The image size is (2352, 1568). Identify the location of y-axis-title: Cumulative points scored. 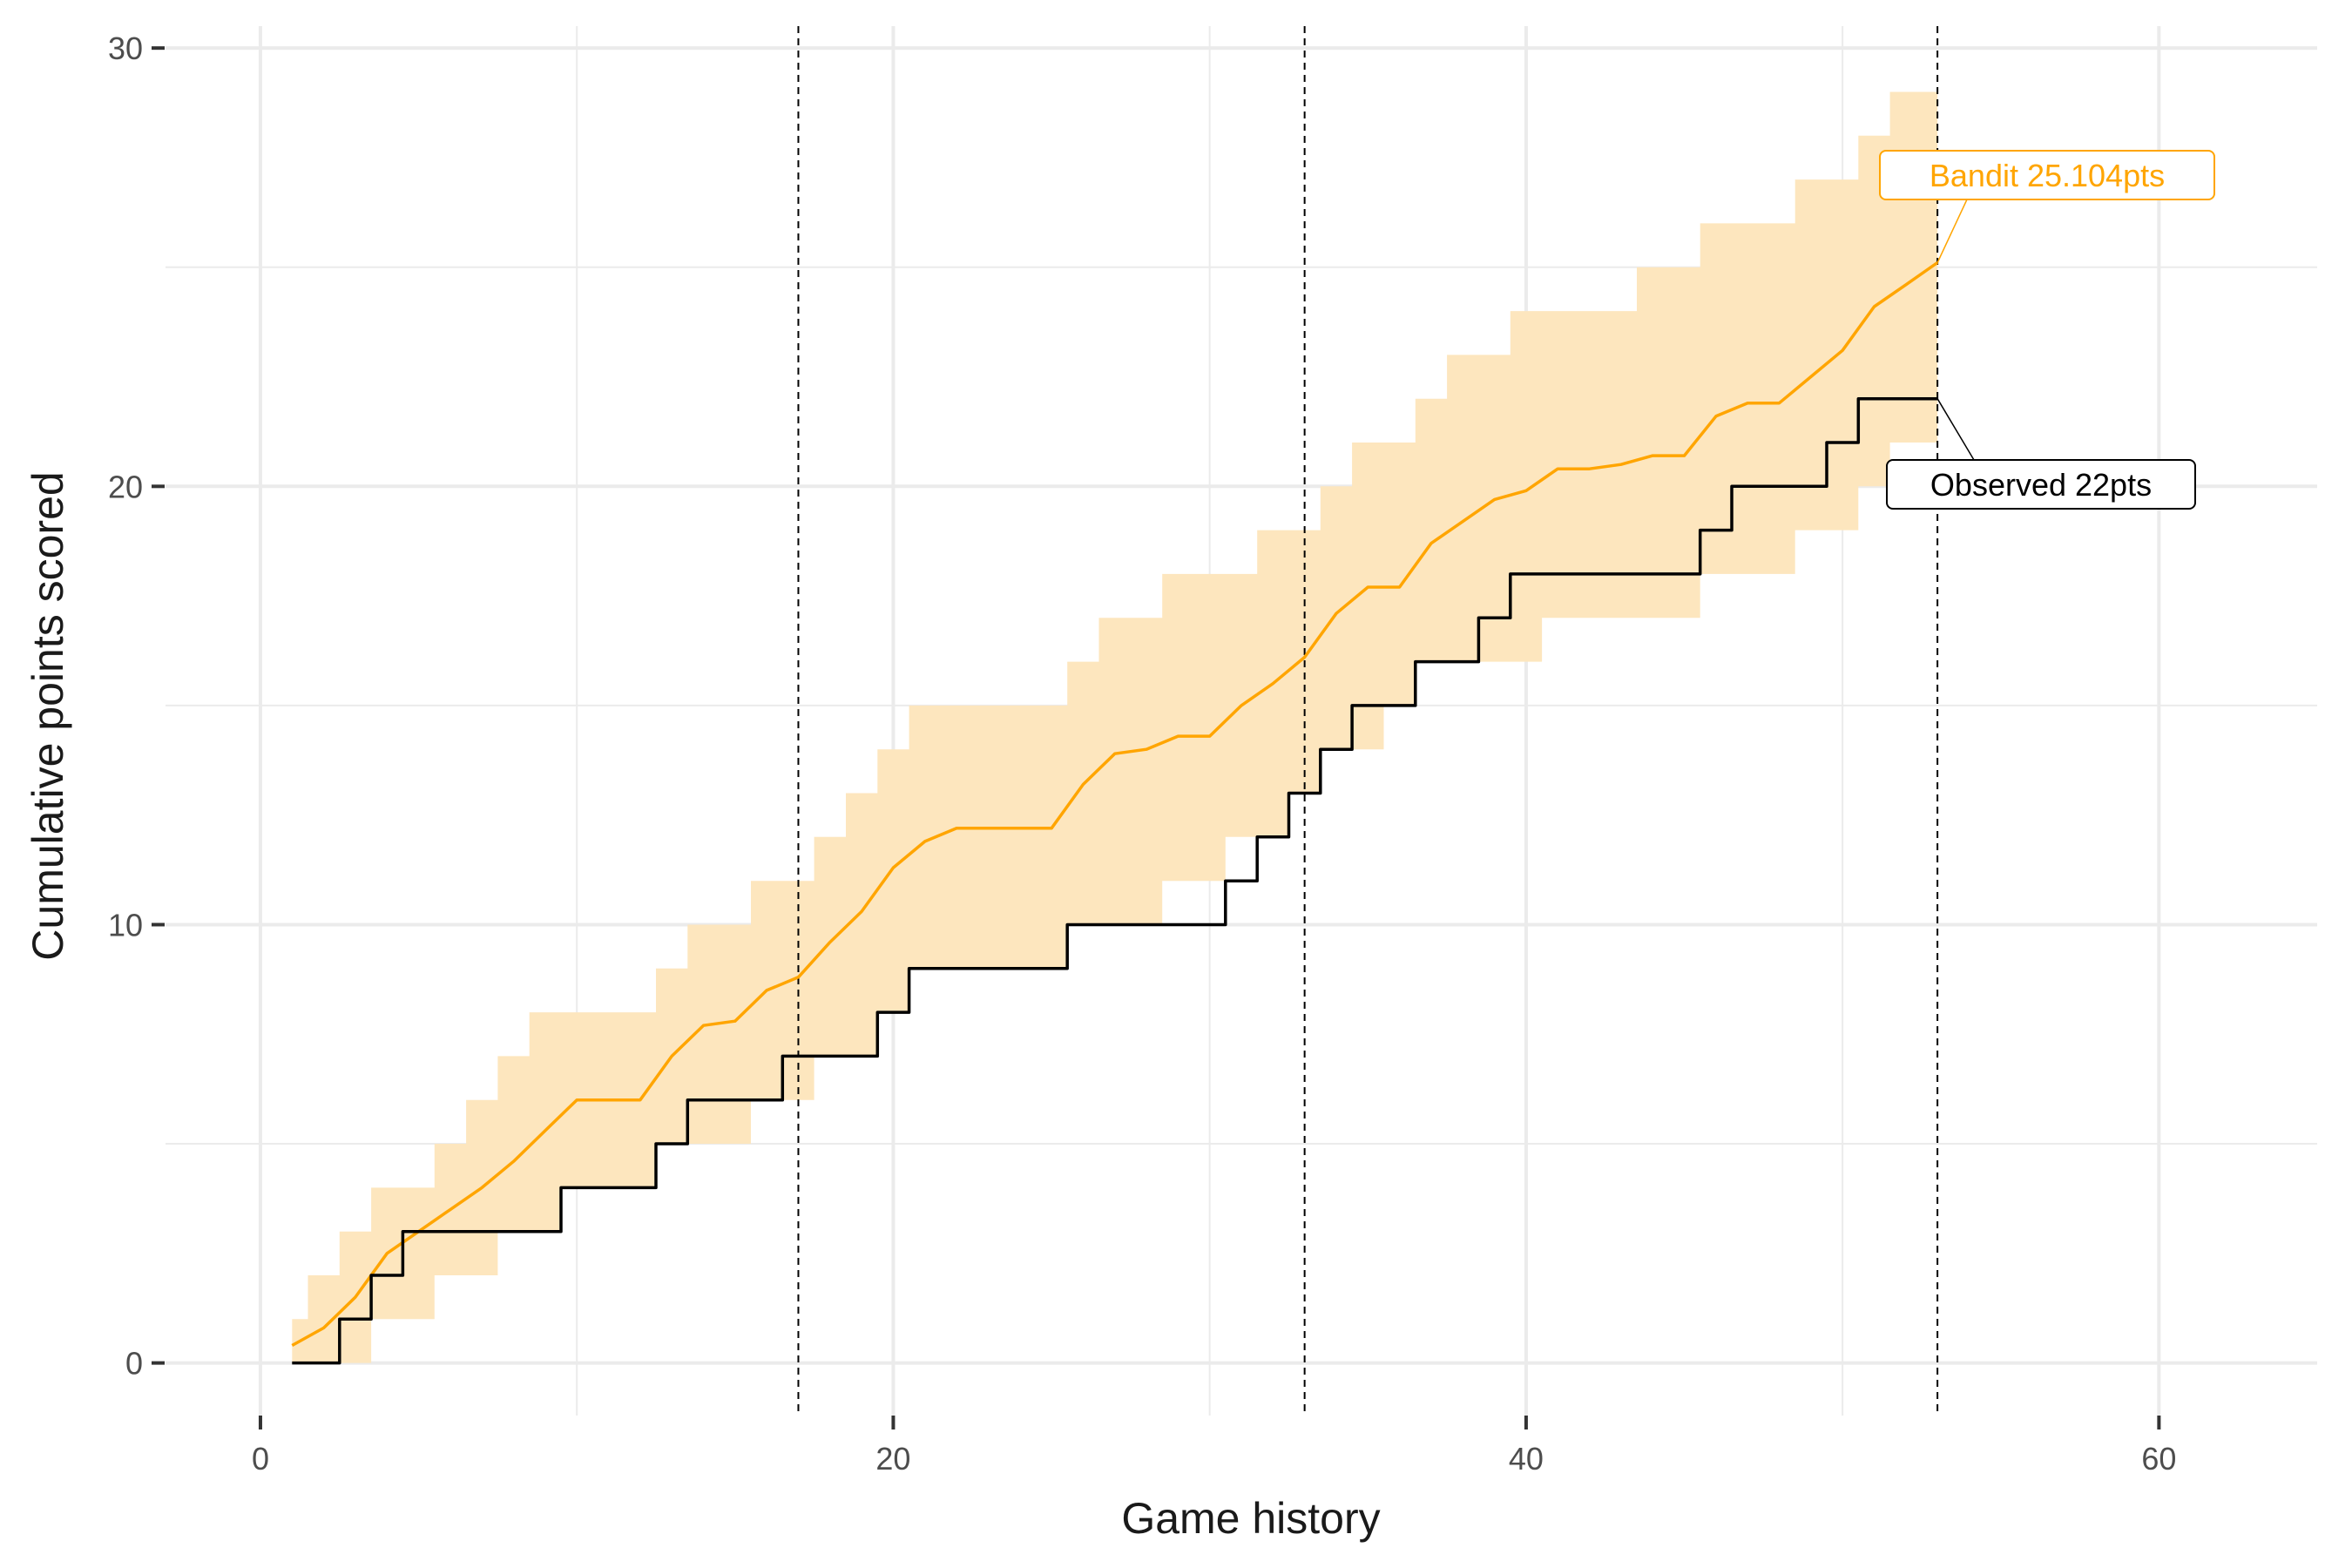
(48, 716).